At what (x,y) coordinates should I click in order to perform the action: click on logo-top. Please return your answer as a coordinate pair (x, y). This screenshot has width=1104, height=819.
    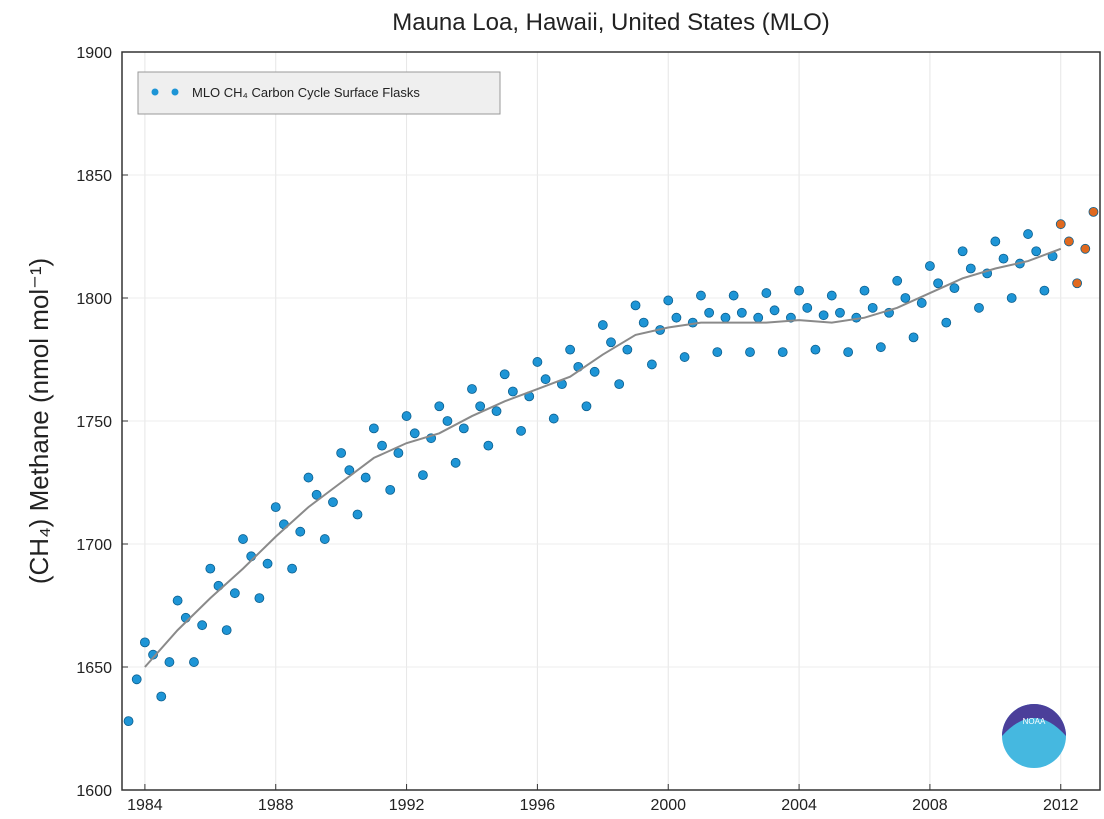
    Looking at the image, I should click on (1034, 720).